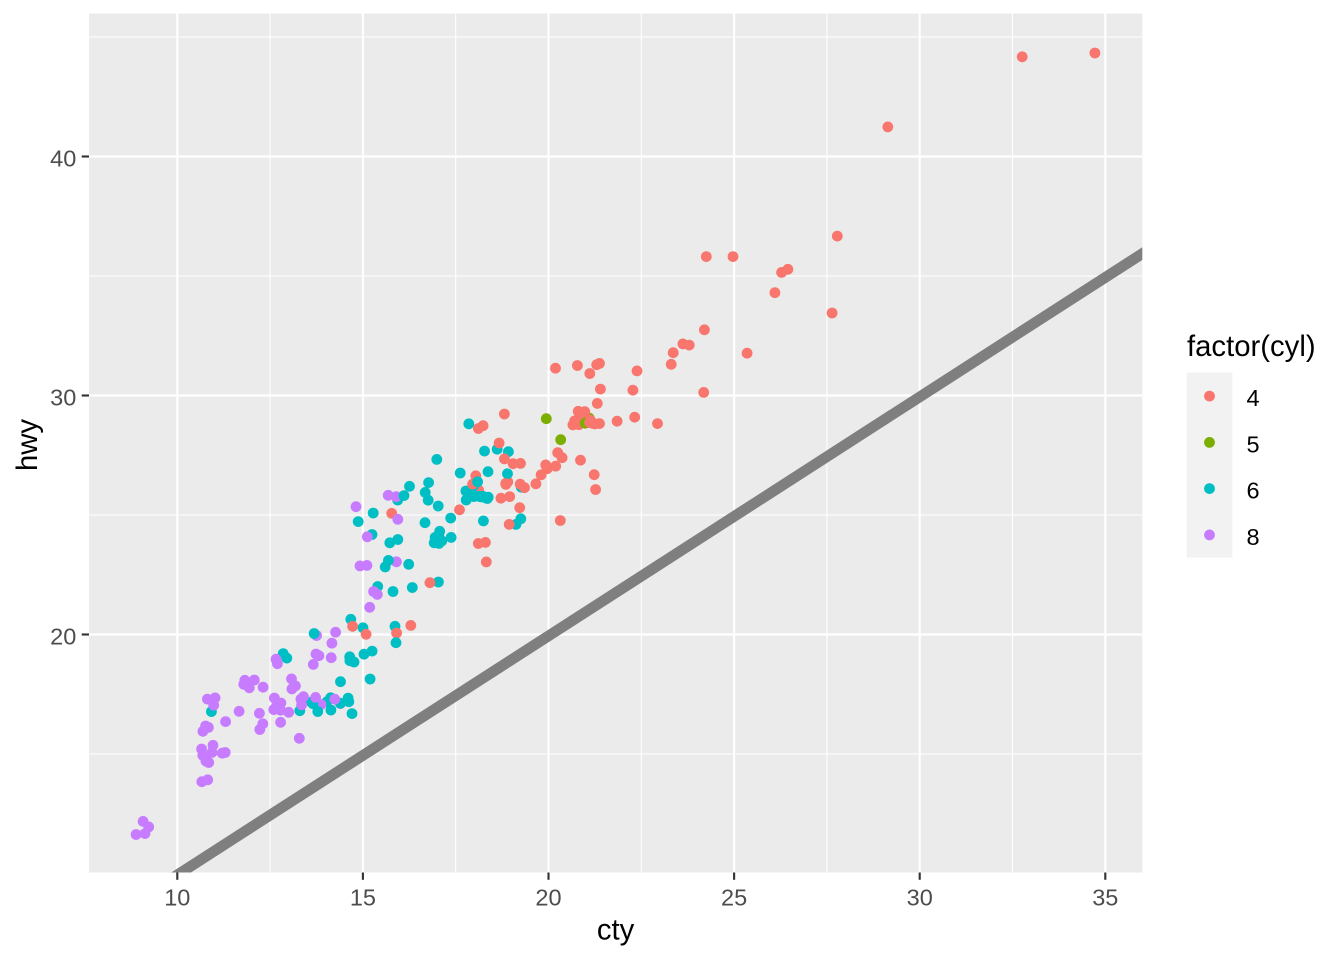 This screenshot has height=965, width=1344. What do you see at coordinates (1251, 346) in the screenshot?
I see `svg-text: factor(cyl)` at bounding box center [1251, 346].